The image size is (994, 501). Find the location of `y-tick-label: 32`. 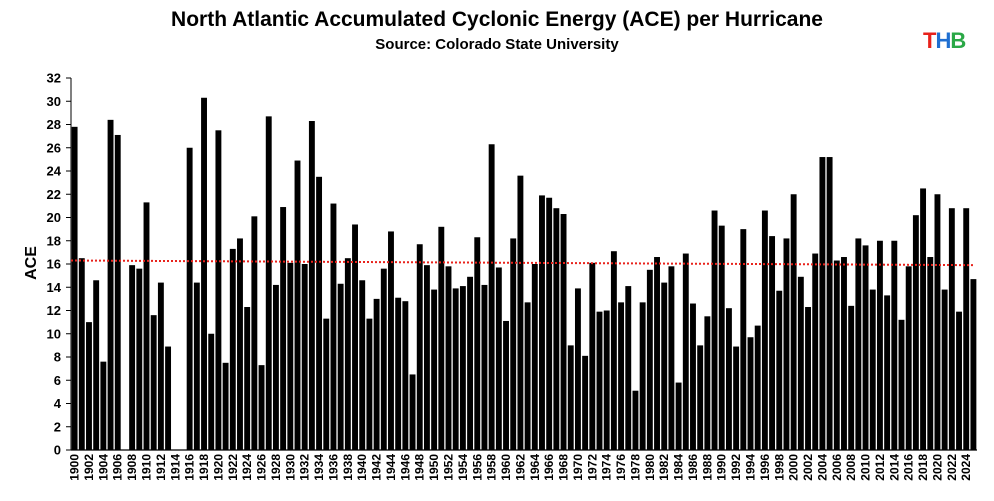

y-tick-label: 32 is located at coordinates (54, 78).